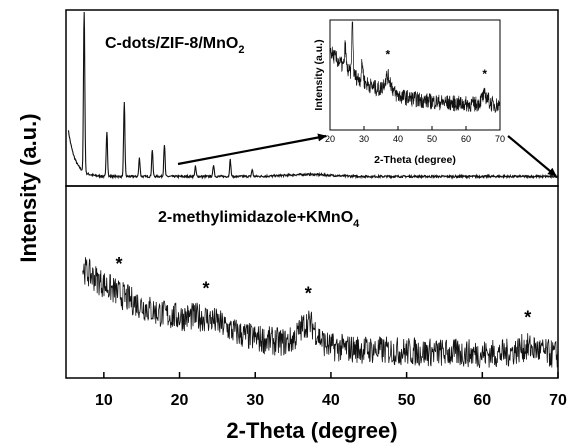 The width and height of the screenshot is (568, 444). I want to click on top-panel-label: C-dots/ZIF-8/MnO2, so click(174, 45).